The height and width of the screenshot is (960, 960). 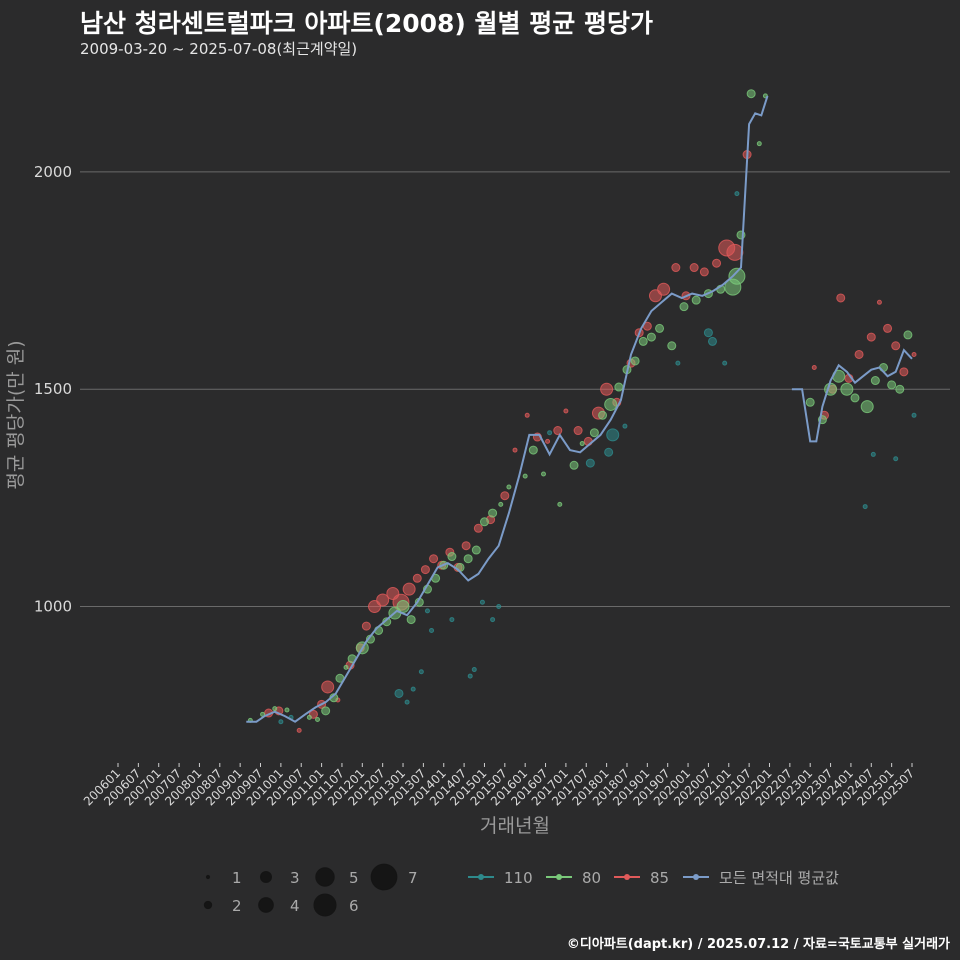 What do you see at coordinates (310, 890) in the screenshot?
I see `size-legend: 1 3 5 7 2 4 6` at bounding box center [310, 890].